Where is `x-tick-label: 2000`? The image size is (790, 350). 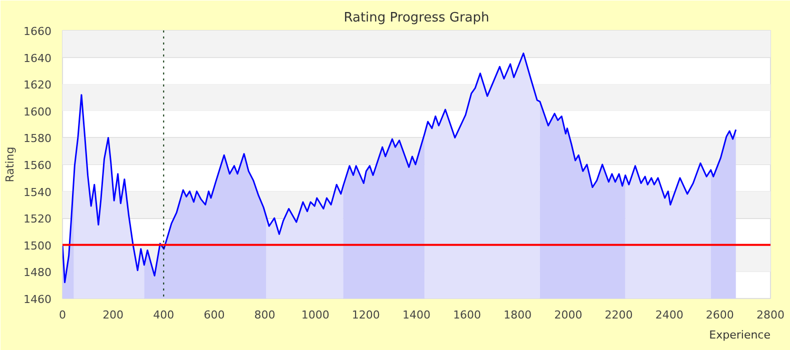 x-tick-label: 2000 is located at coordinates (568, 315).